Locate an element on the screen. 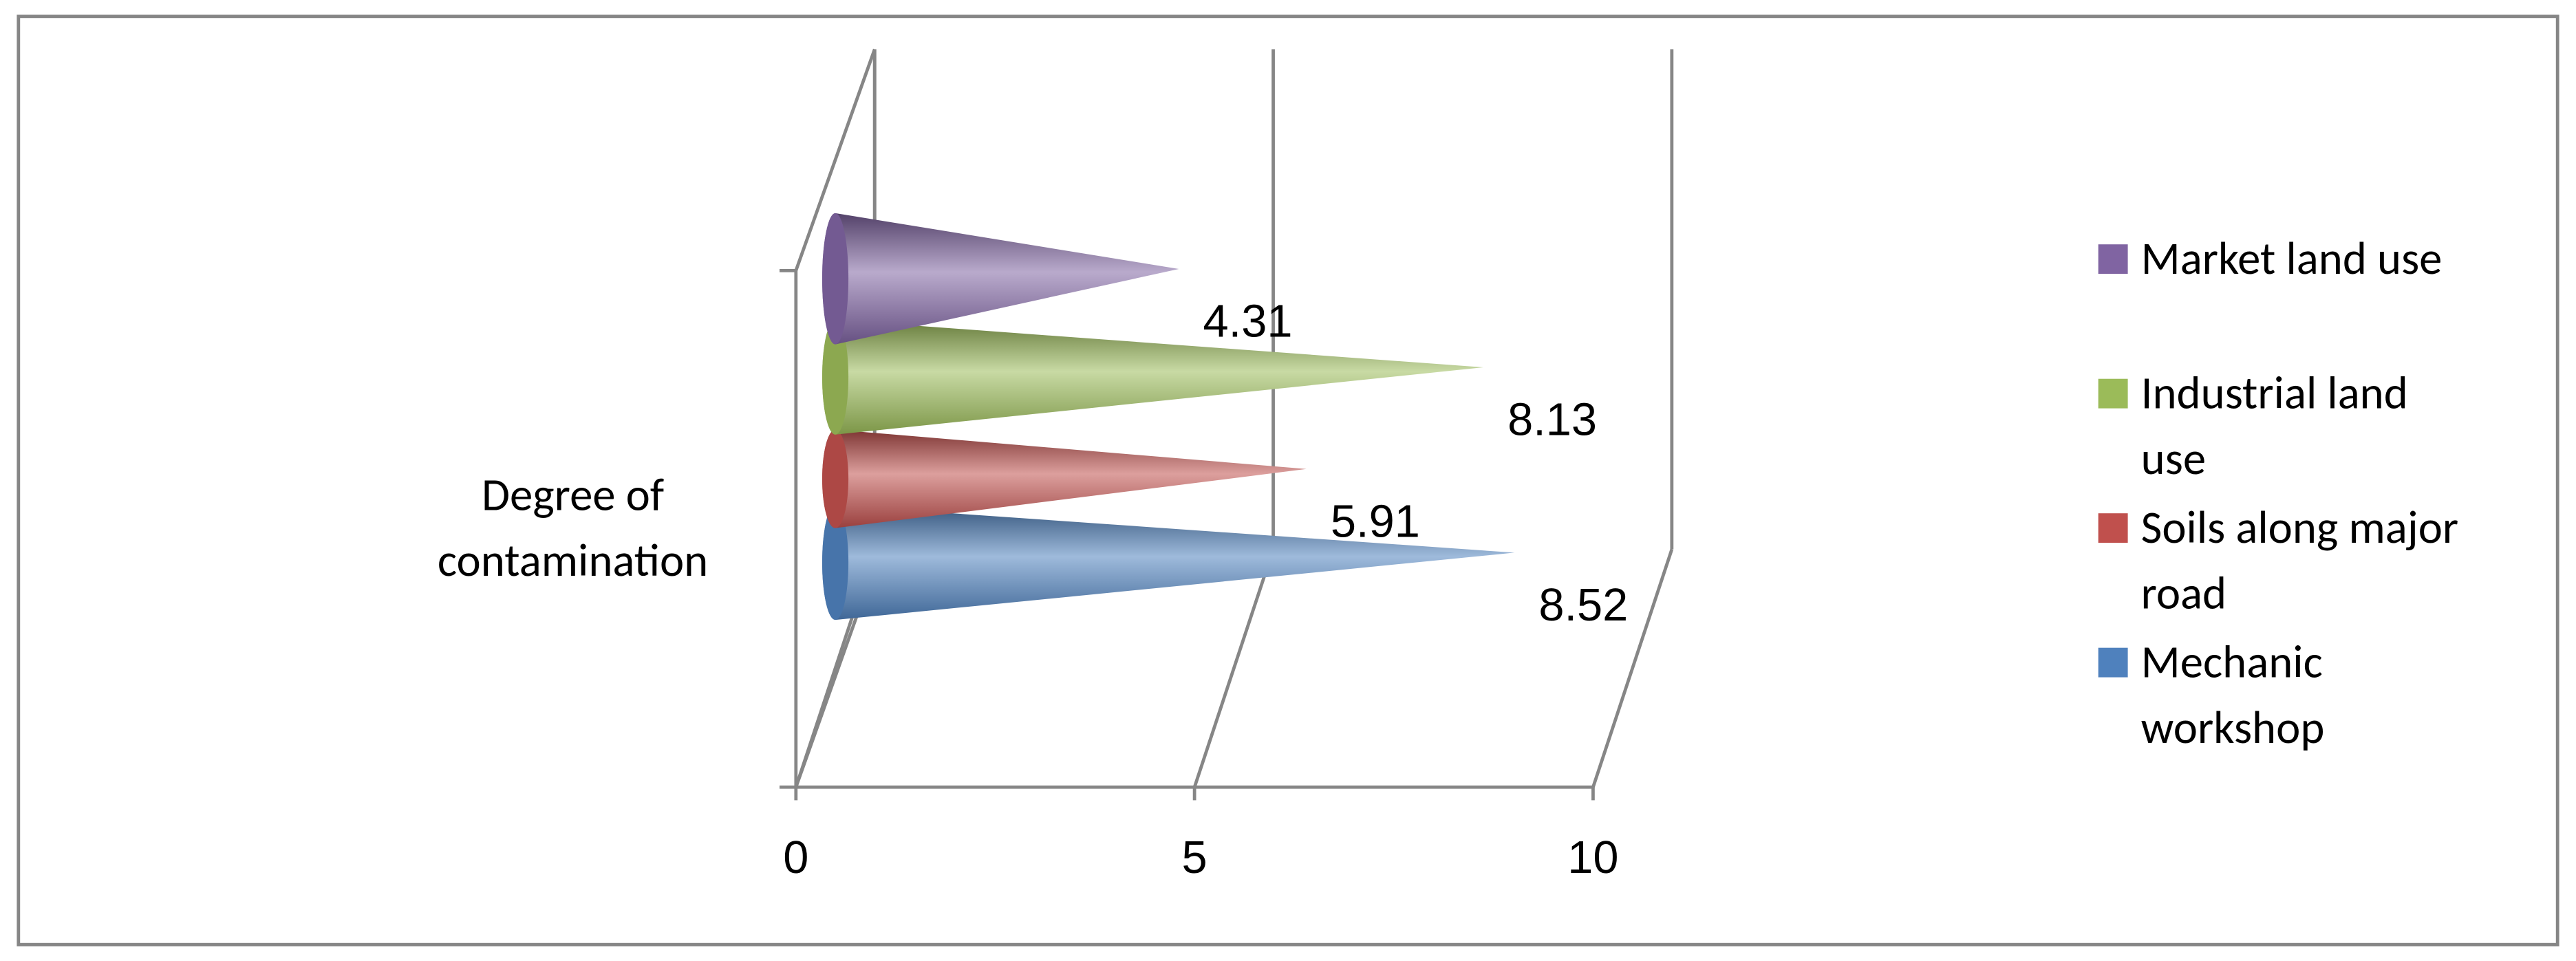 This screenshot has height=961, width=2576. legend-label-box: Soils along major road is located at coordinates (2299, 560).